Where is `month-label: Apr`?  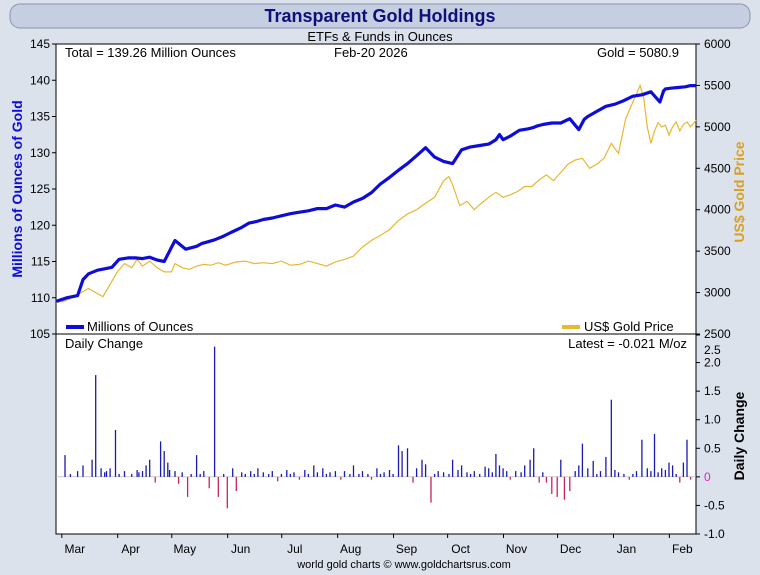
month-label: Apr is located at coordinates (130, 549).